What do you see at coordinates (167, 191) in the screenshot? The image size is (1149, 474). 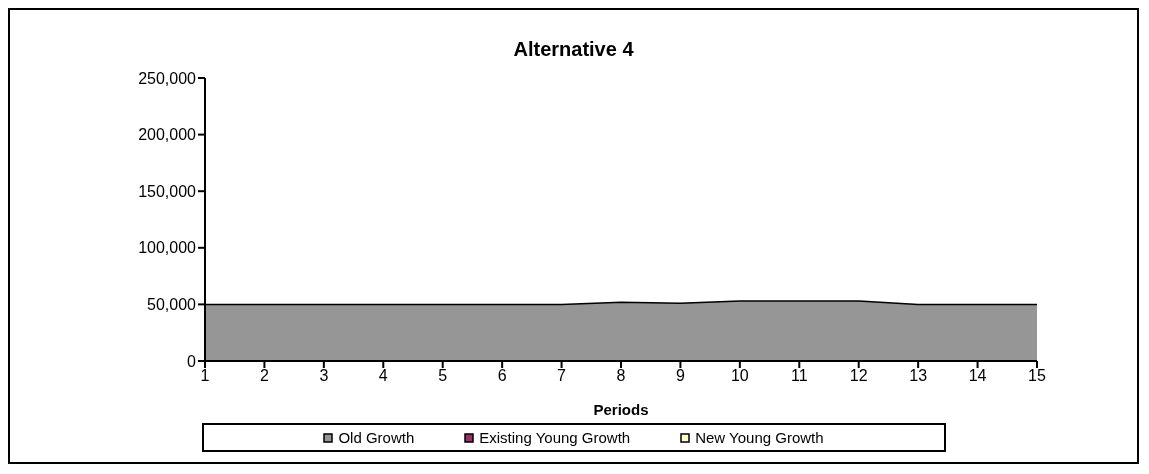 I see `y-tick-label: 150,000` at bounding box center [167, 191].